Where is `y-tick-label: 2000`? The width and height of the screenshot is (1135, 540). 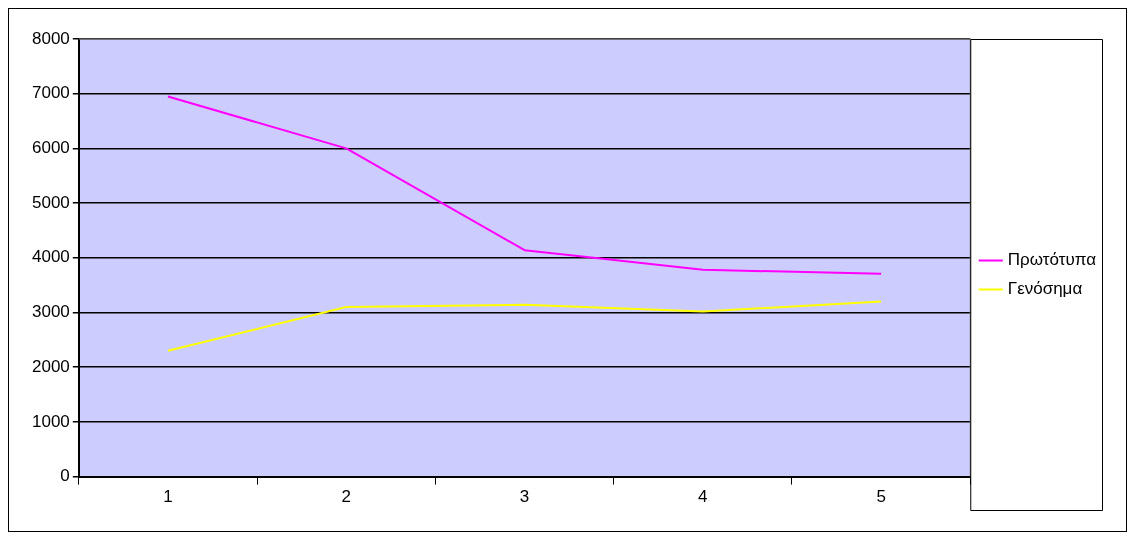
y-tick-label: 2000 is located at coordinates (50, 366).